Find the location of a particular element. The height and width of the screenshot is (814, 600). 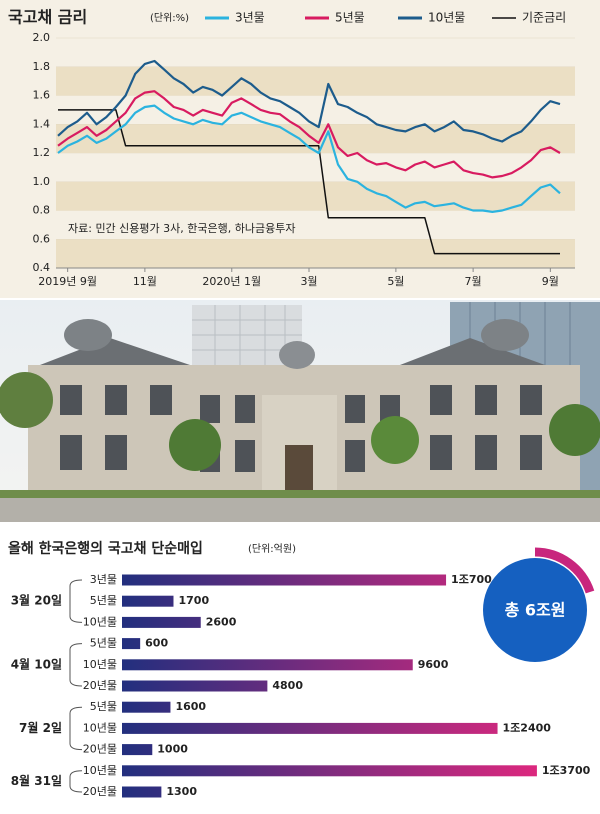

y-tick-label: 1.4 is located at coordinates (42, 123).